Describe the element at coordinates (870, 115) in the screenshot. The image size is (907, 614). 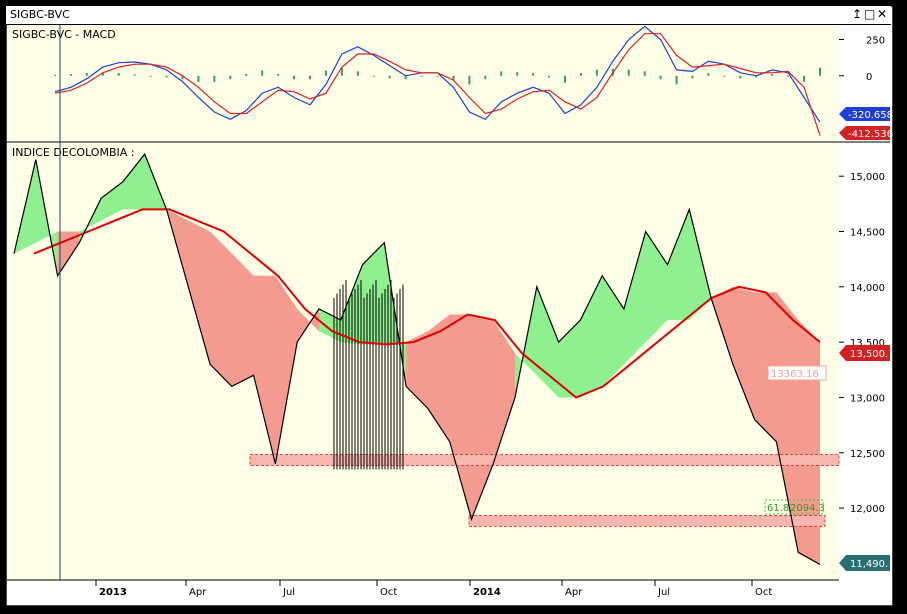
I see `macd-last-label: -320.658` at that location.